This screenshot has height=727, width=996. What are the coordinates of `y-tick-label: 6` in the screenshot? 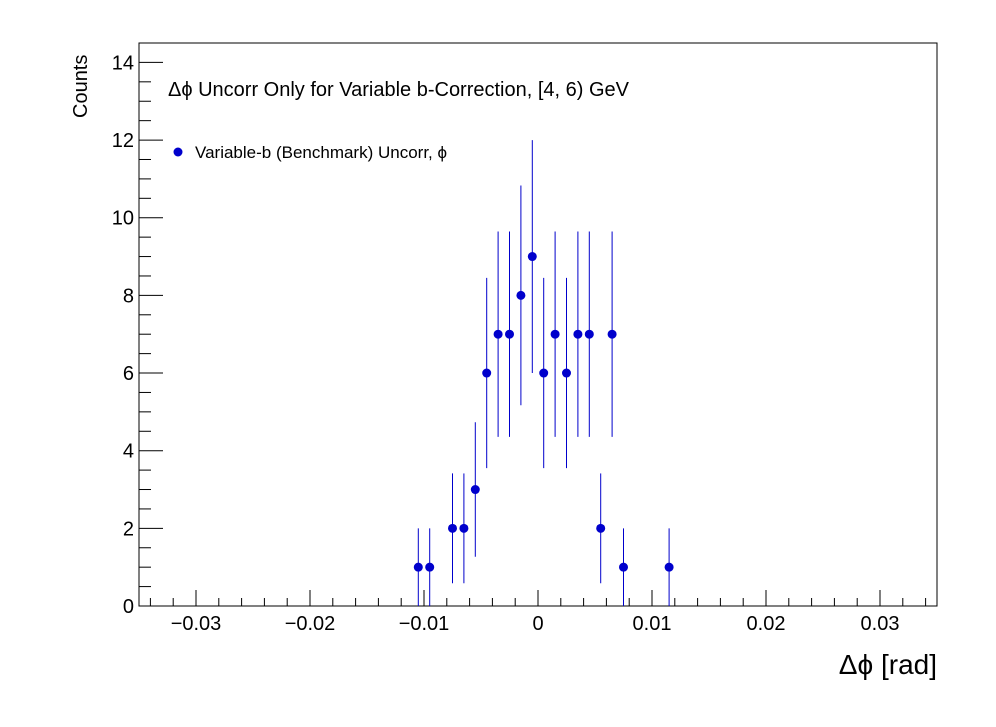 It's located at (128, 374).